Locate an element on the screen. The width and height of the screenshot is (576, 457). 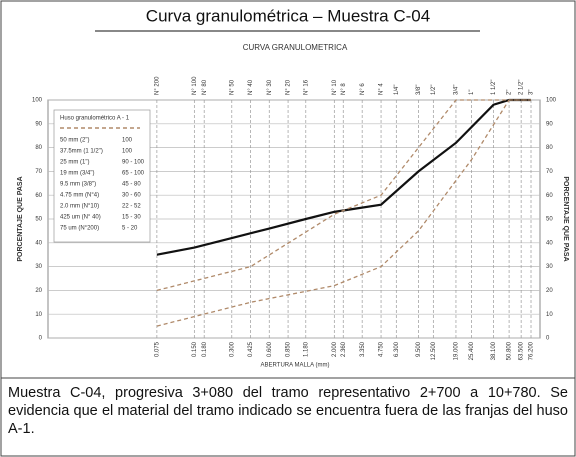
y-tick-label-right: 60 is located at coordinates (549, 196).